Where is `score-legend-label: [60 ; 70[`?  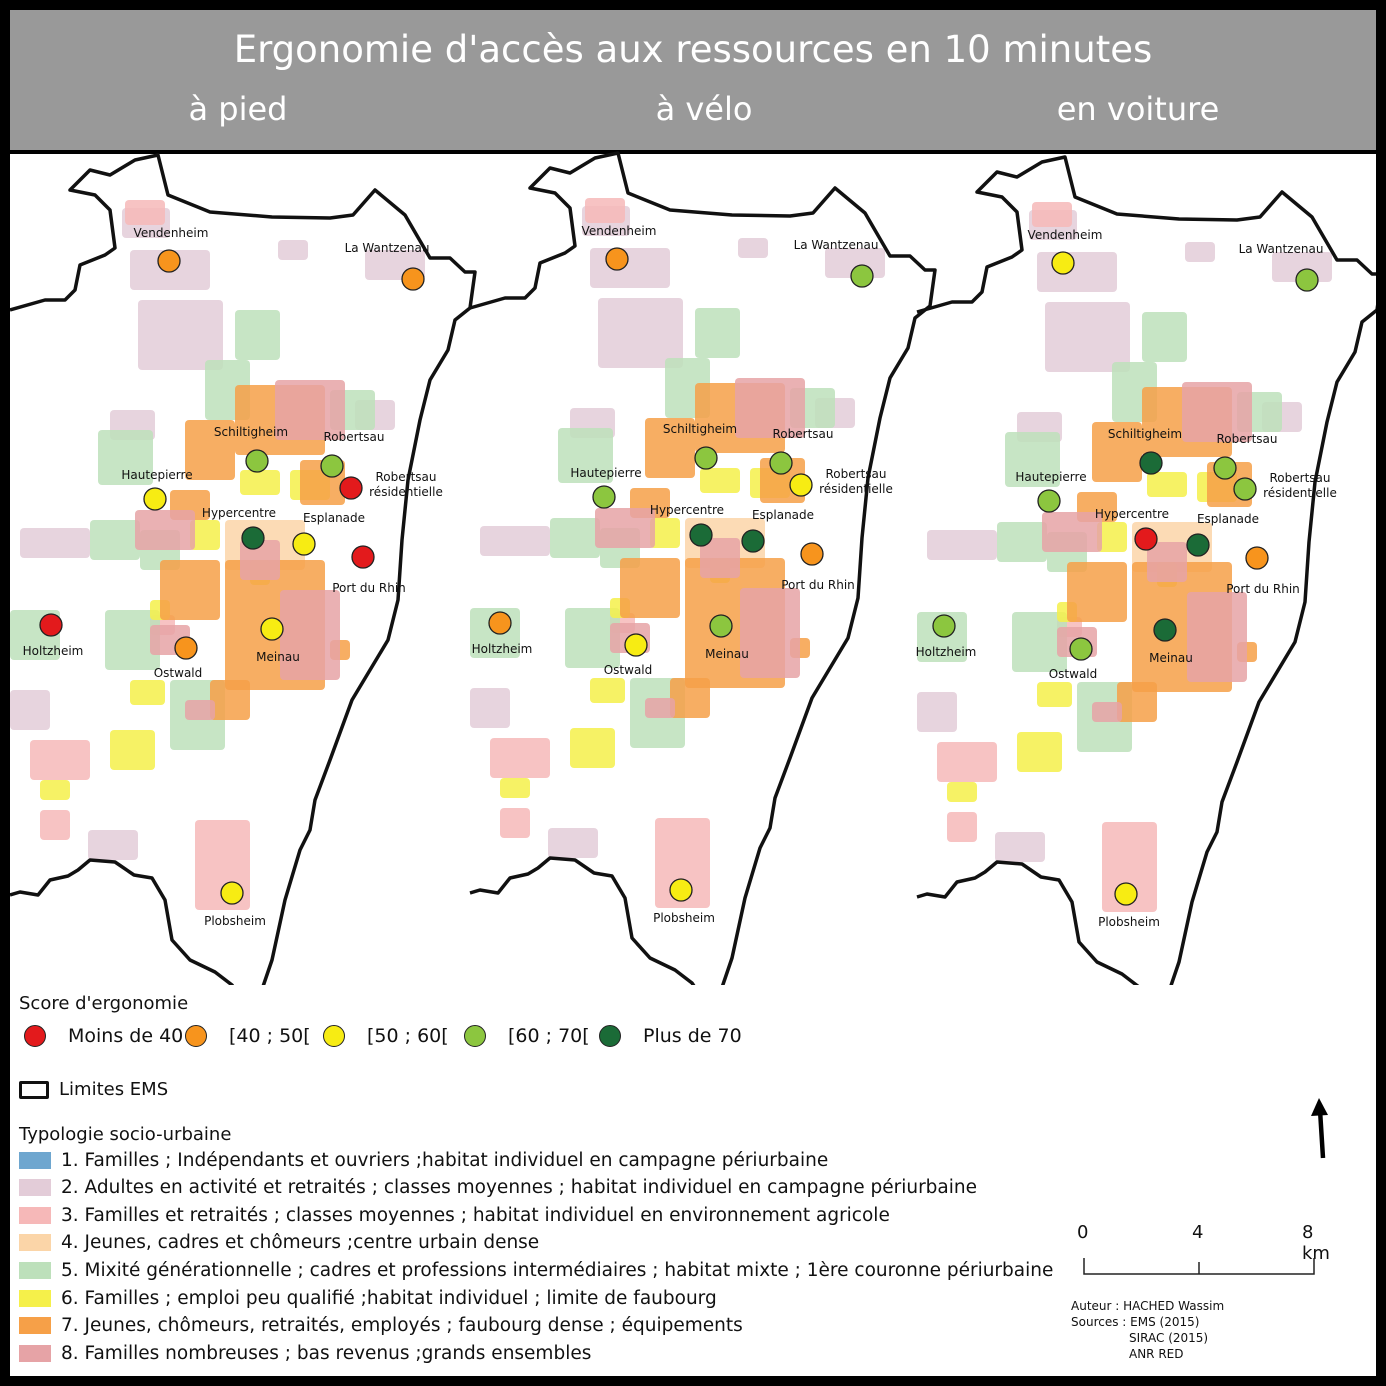
score-legend-label: [60 ; 70[ is located at coordinates (549, 1036).